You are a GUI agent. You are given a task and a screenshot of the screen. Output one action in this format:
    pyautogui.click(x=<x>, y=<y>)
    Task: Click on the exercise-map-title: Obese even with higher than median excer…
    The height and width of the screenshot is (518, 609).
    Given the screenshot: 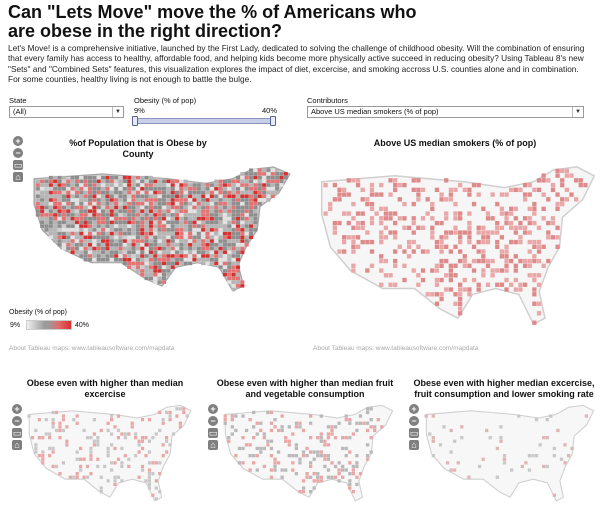 What is the action you would take?
    pyautogui.click(x=105, y=388)
    